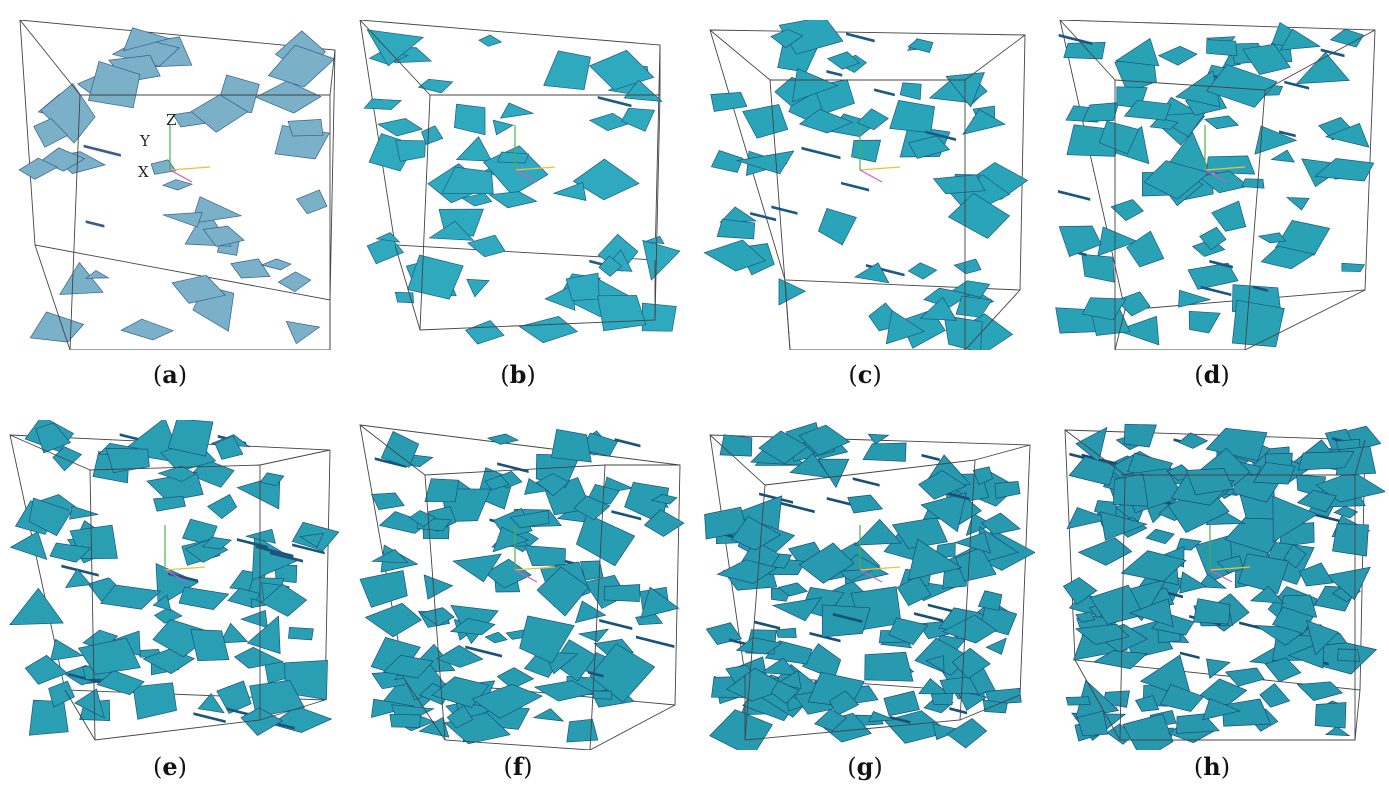  What do you see at coordinates (170, 766) in the screenshot?
I see `caption-e: (e)` at bounding box center [170, 766].